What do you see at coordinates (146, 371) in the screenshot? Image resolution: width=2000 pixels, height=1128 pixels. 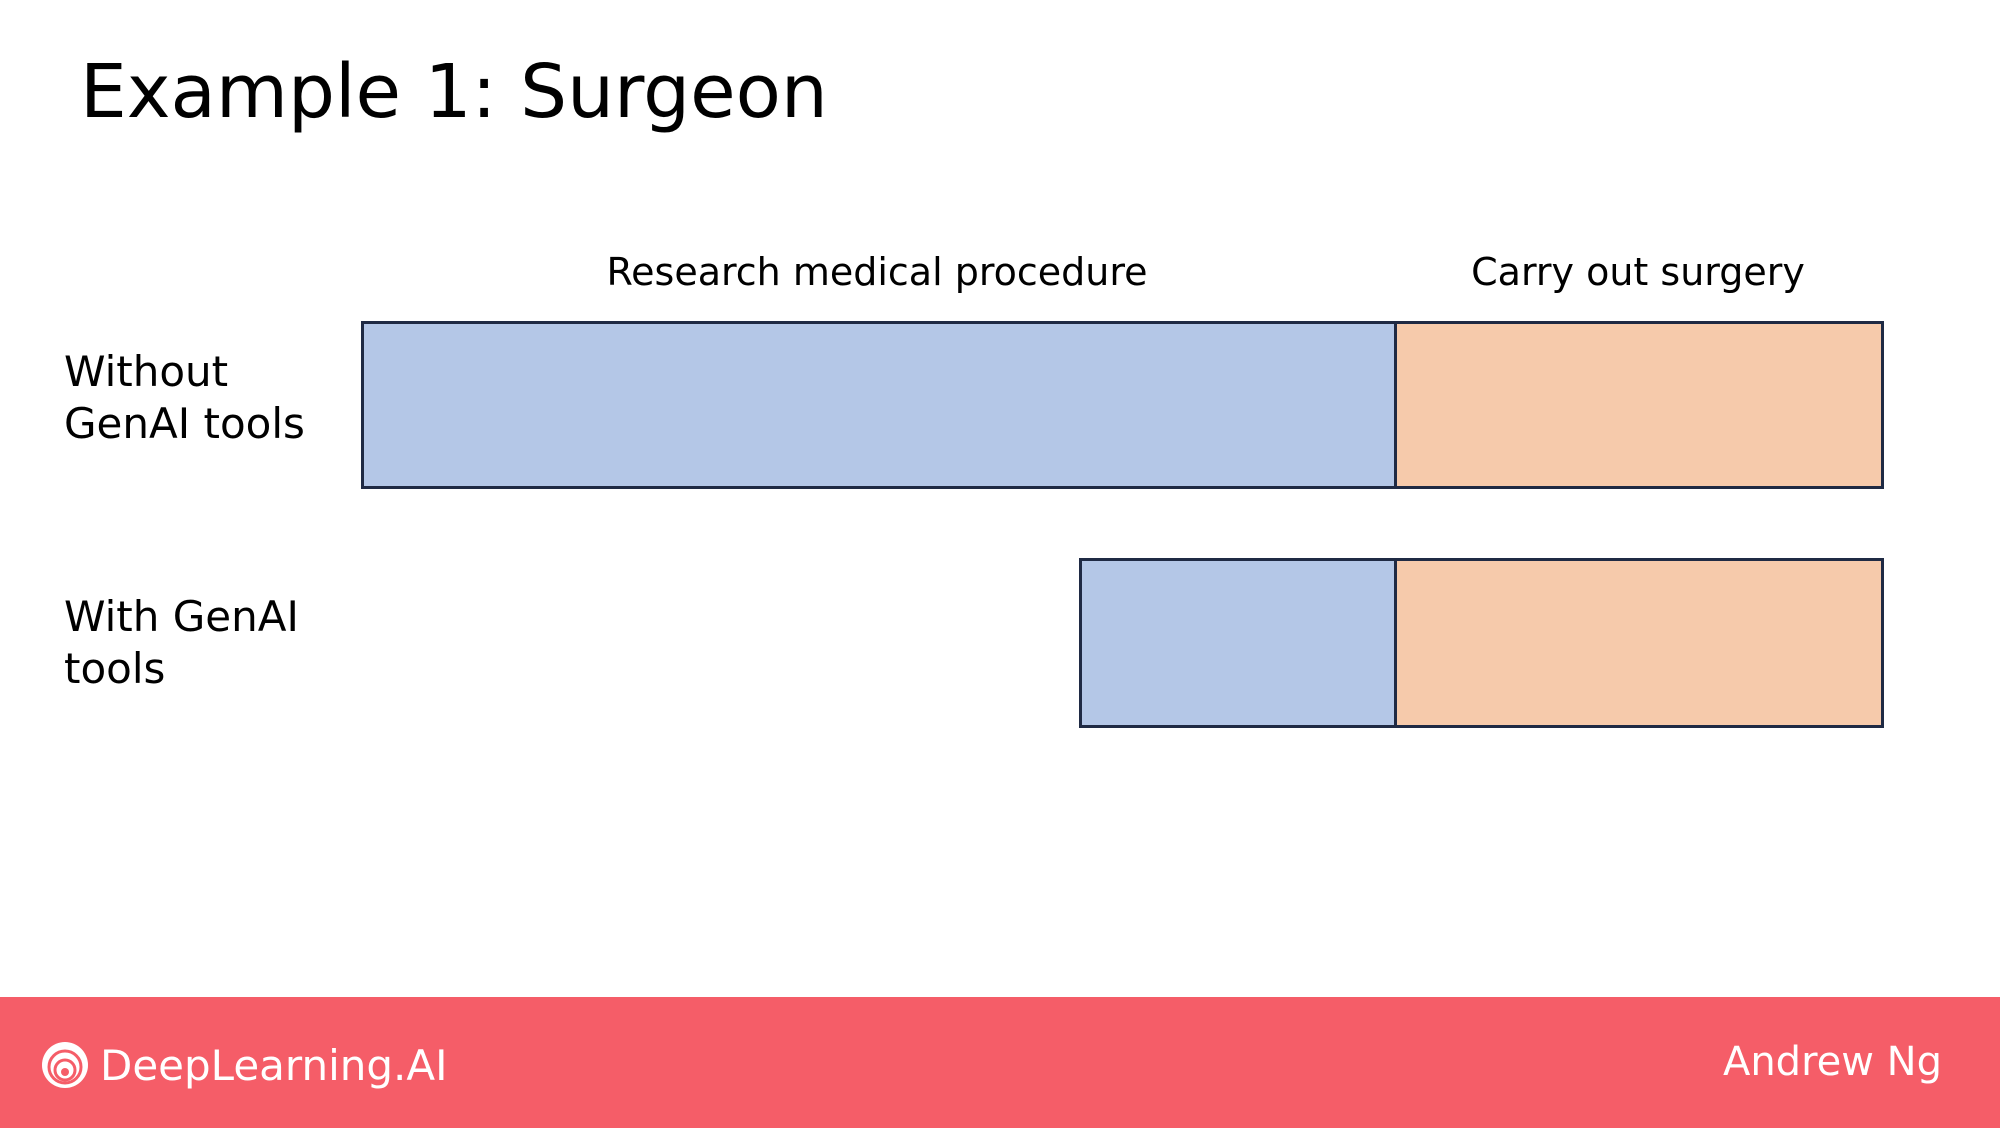 I see `row-label-without-line1: Without` at bounding box center [146, 371].